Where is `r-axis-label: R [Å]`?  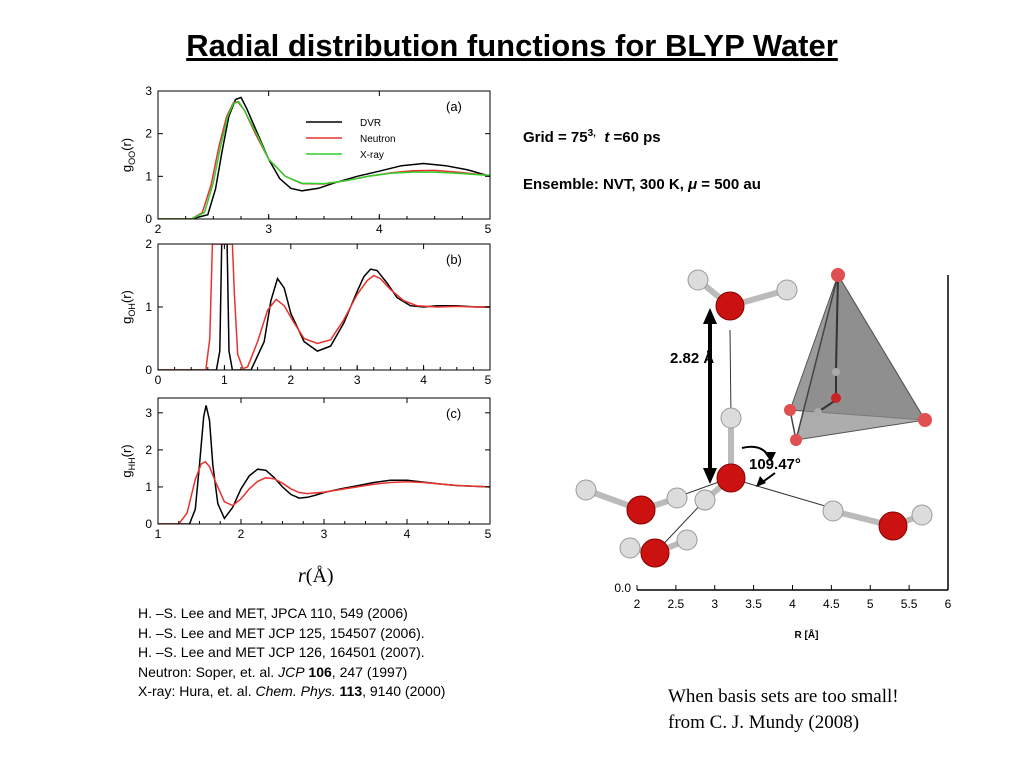
r-axis-label: R [Å] is located at coordinates (807, 634).